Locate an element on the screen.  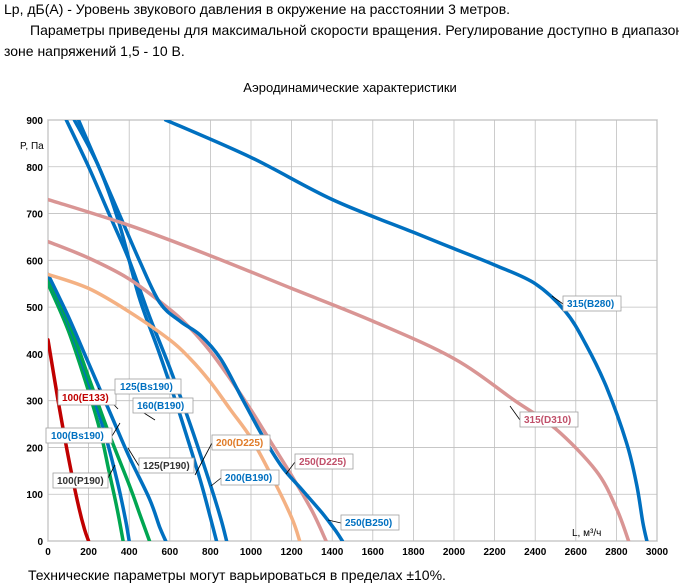
x-tick-label: 1000 is located at coordinates (251, 552).